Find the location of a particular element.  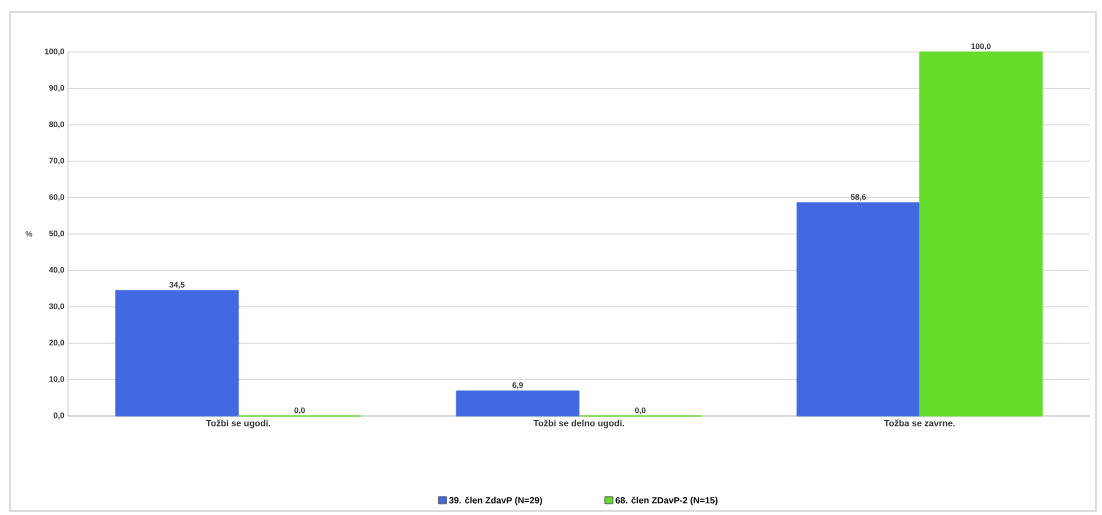

data-label: 6,9 is located at coordinates (517, 386).